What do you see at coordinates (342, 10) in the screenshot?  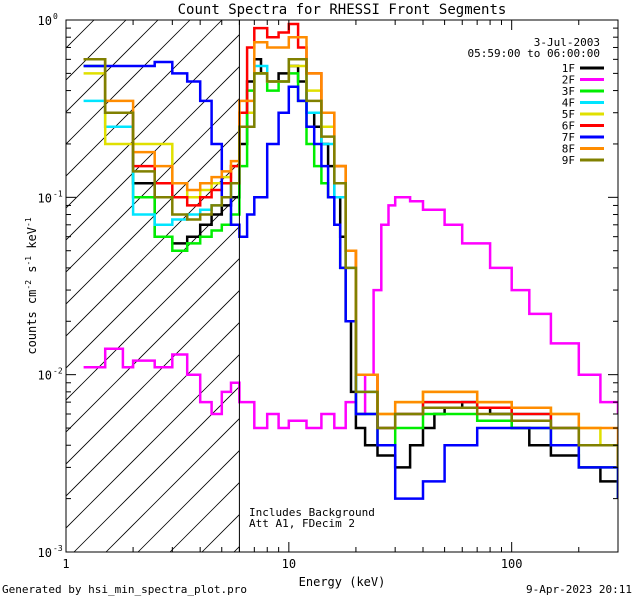 I see `chart-title: Count Spectra for RHESSI Front Segments` at bounding box center [342, 10].